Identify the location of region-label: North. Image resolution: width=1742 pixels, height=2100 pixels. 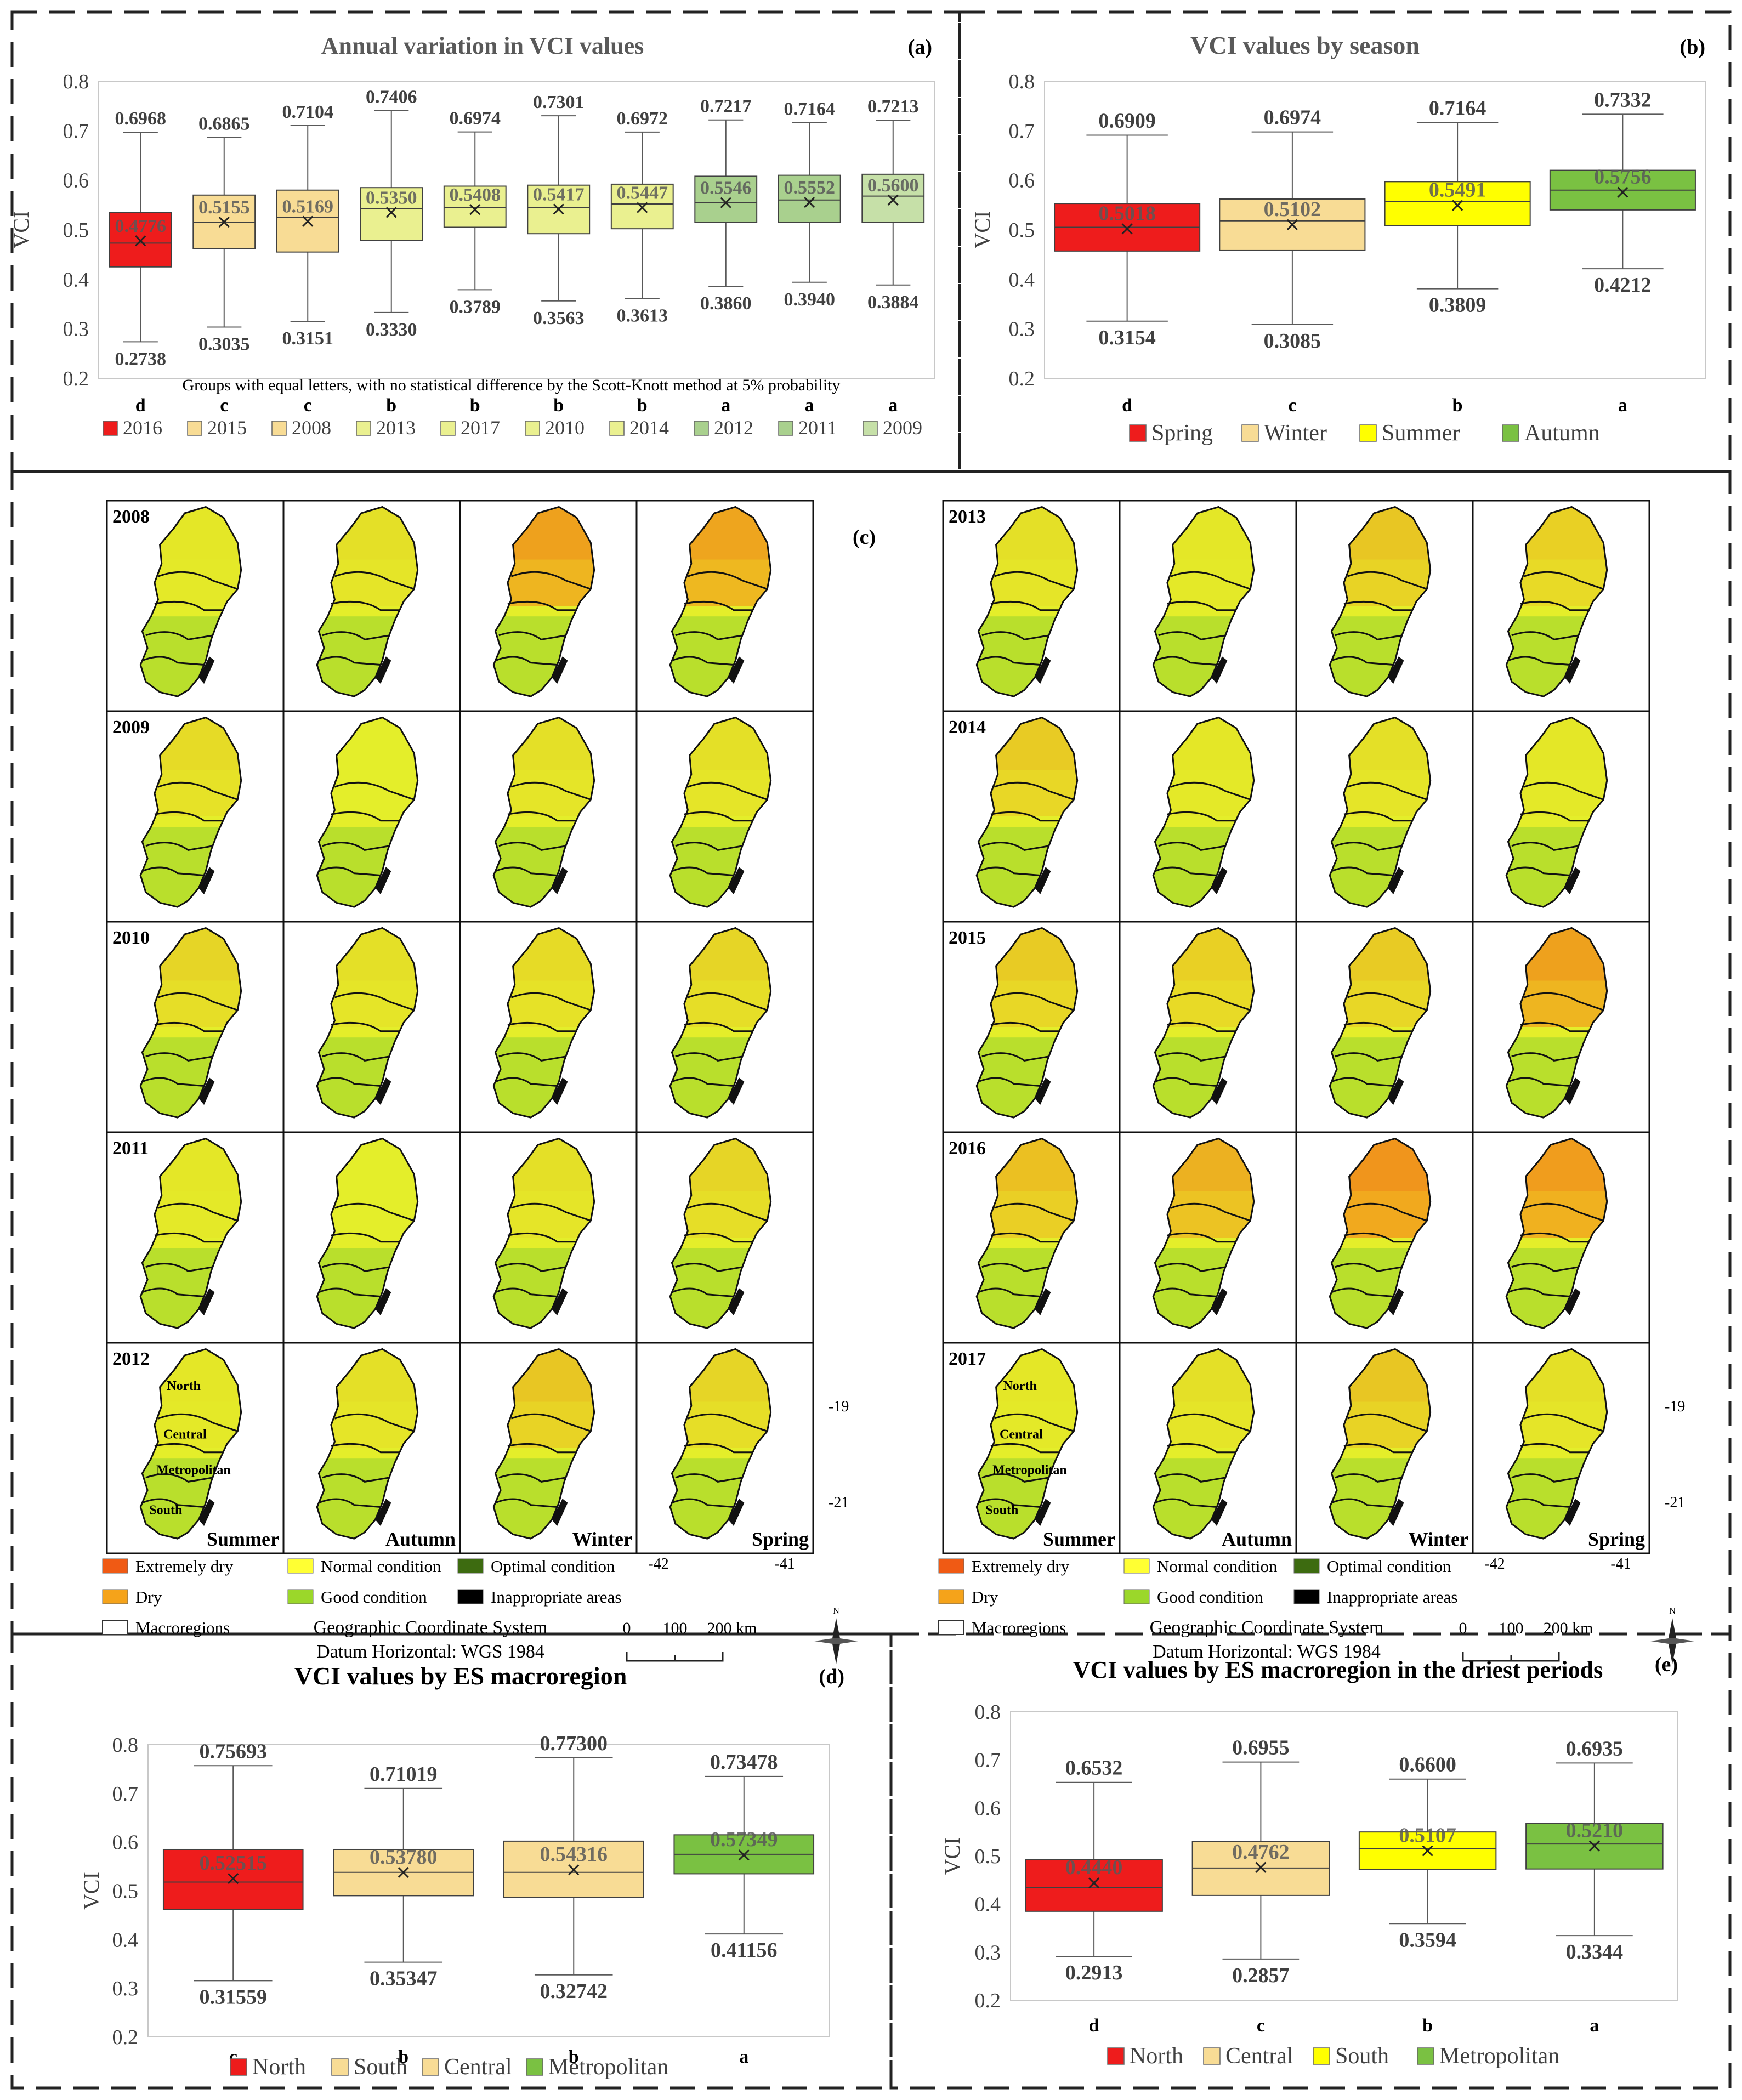
(1019, 1386).